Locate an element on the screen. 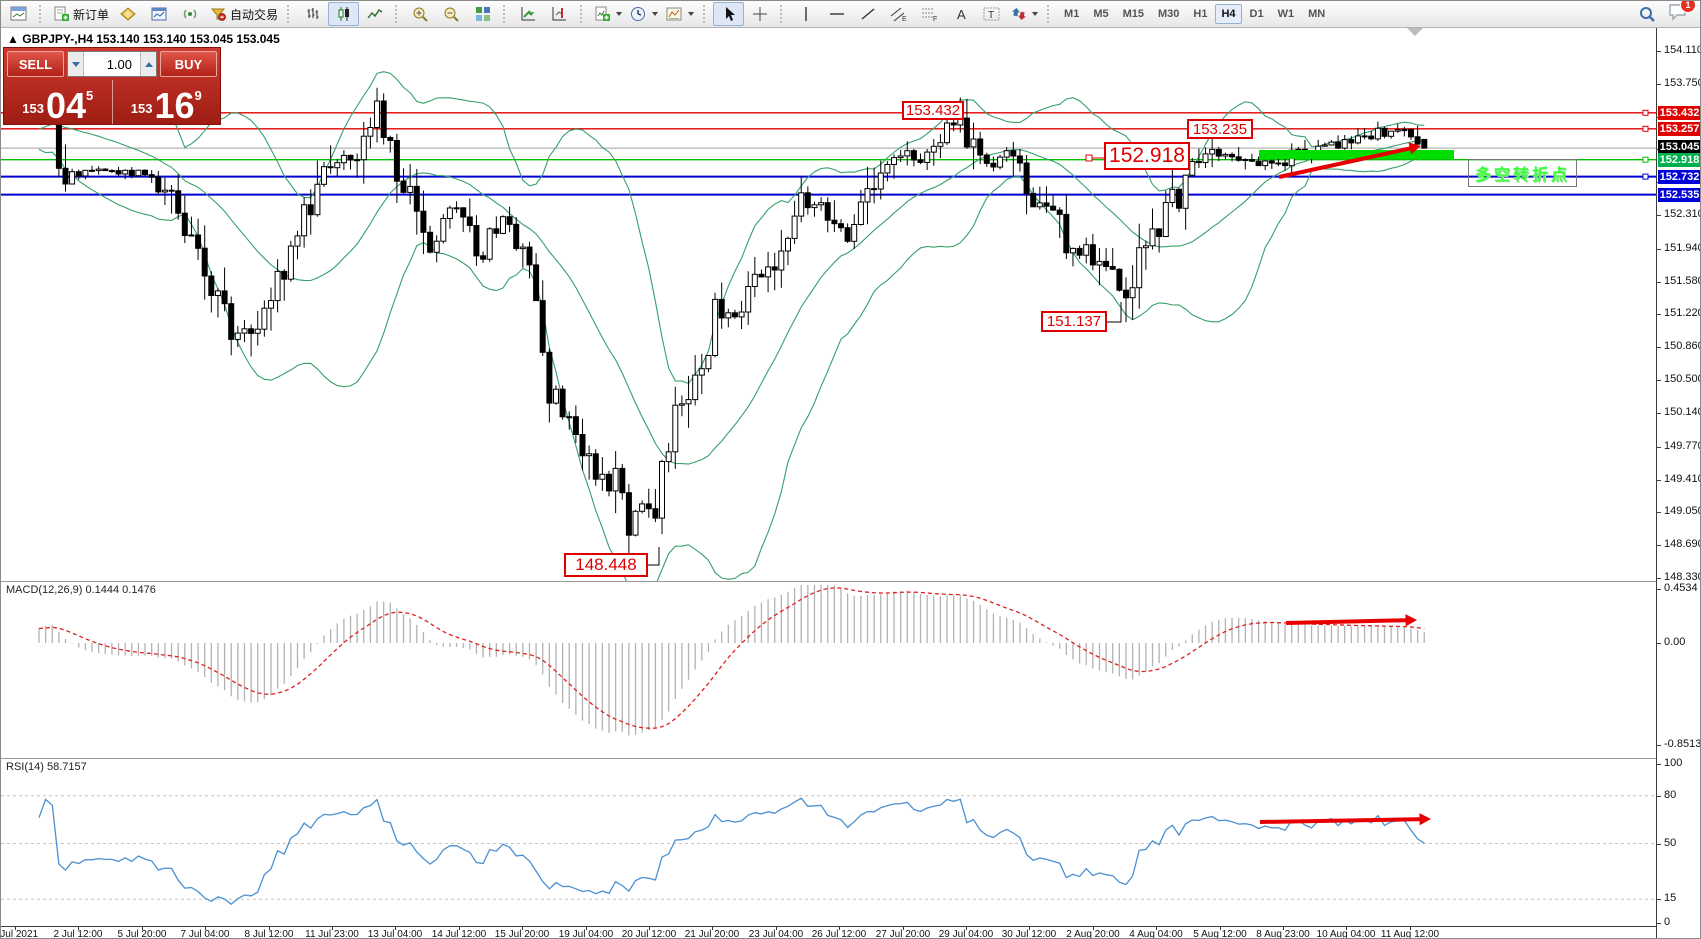 This screenshot has width=1701, height=939. price-annotation-label: 153.235 is located at coordinates (1220, 129).